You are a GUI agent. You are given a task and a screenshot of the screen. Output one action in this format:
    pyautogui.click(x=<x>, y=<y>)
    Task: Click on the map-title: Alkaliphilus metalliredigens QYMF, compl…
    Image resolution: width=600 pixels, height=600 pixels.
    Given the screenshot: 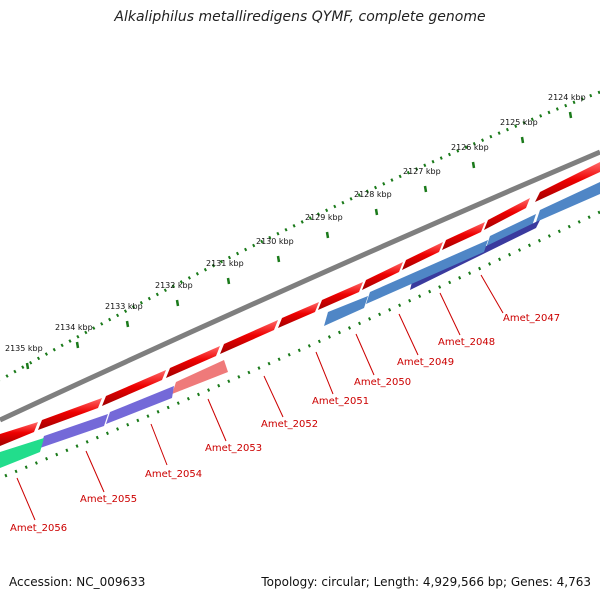 What is the action you would take?
    pyautogui.click(x=300, y=17)
    